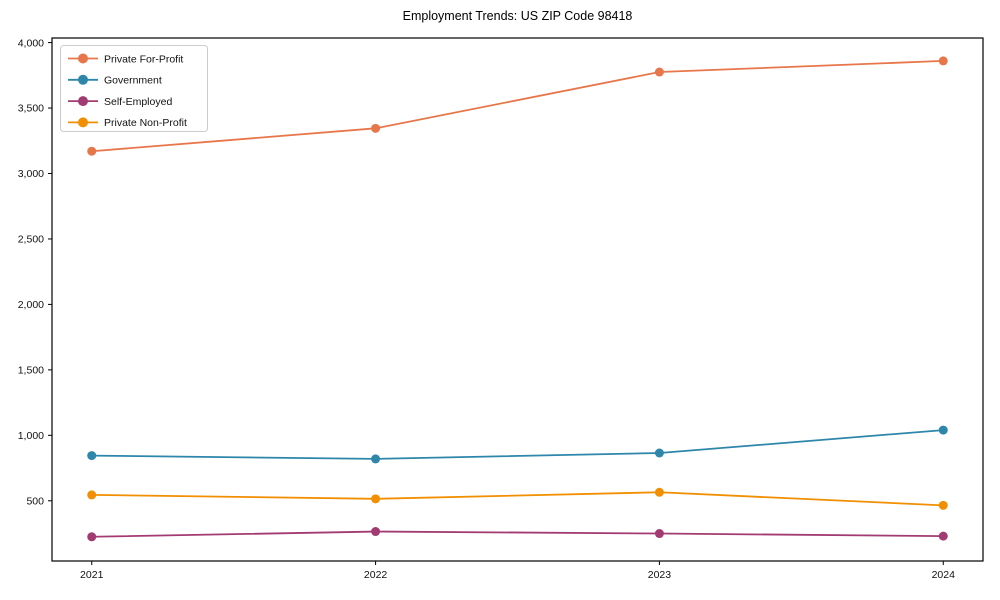  Describe the element at coordinates (143, 59) in the screenshot. I see `legend-item-label: Private For-Profit` at that location.